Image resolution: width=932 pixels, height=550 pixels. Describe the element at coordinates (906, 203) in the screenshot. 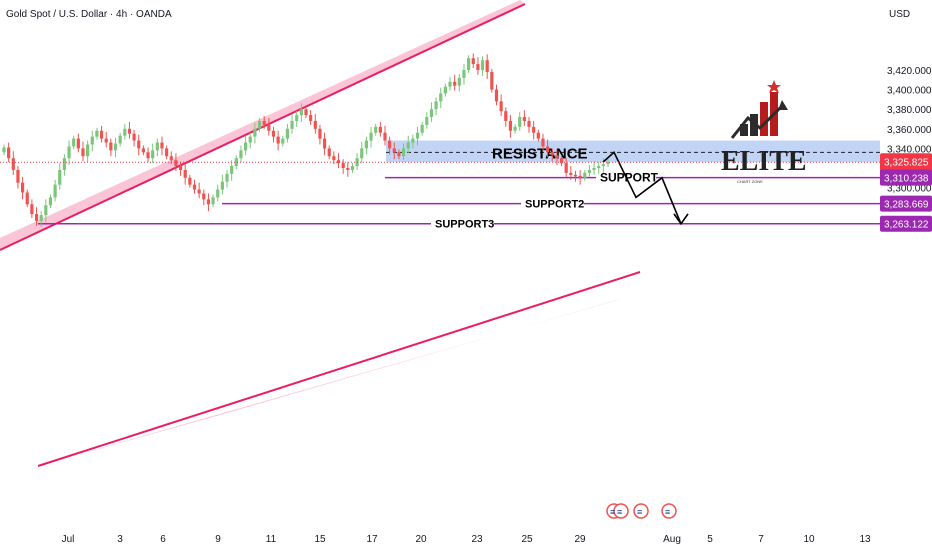

I see `price-tag-support2` at that location.